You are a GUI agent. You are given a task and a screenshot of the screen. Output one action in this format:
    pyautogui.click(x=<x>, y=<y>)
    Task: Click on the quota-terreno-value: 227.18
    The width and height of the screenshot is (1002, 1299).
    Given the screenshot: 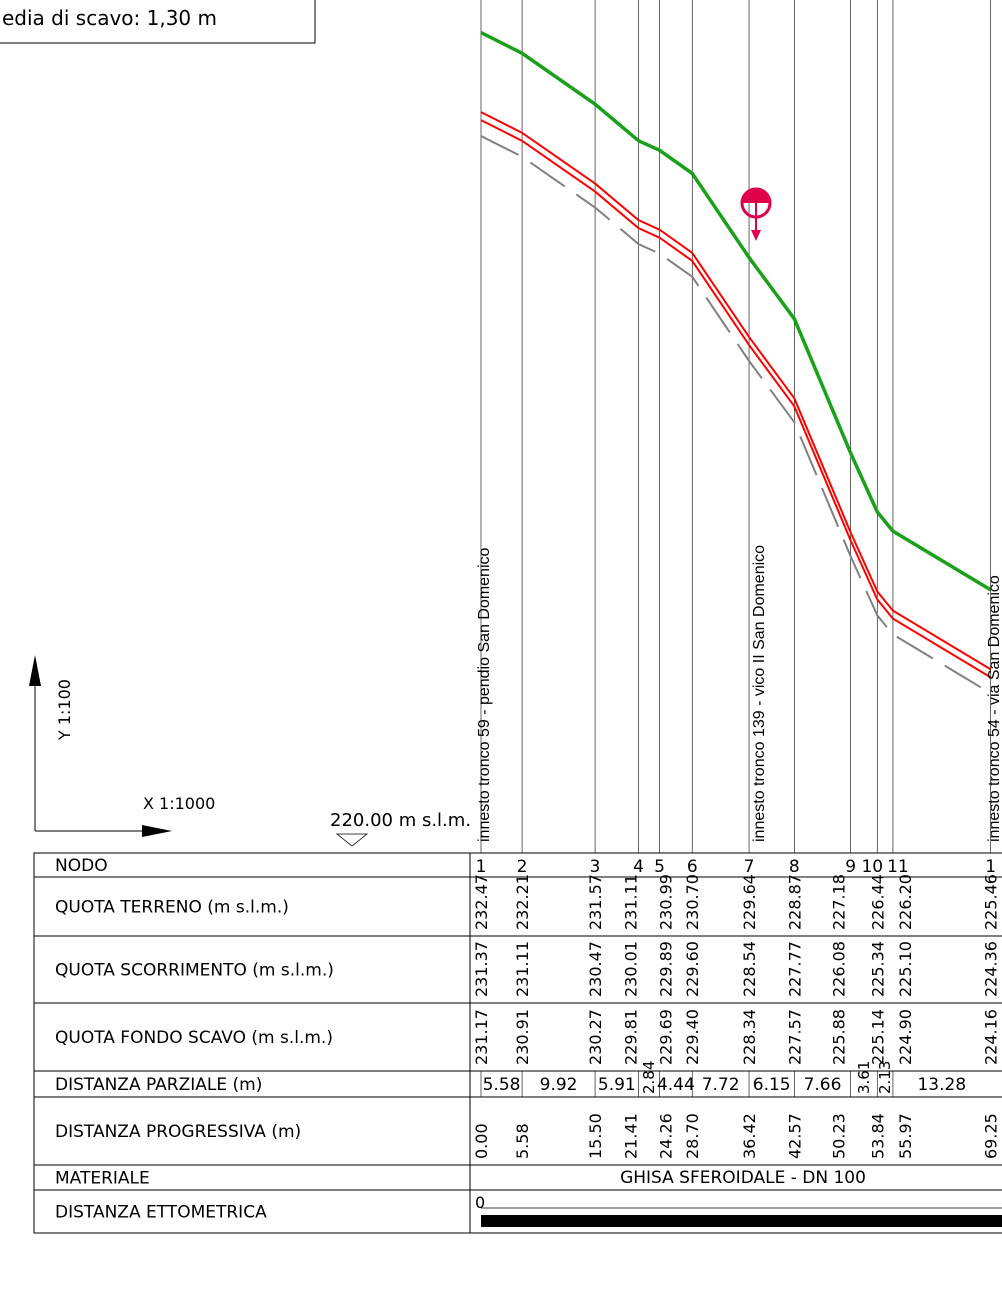 What is the action you would take?
    pyautogui.click(x=839, y=902)
    